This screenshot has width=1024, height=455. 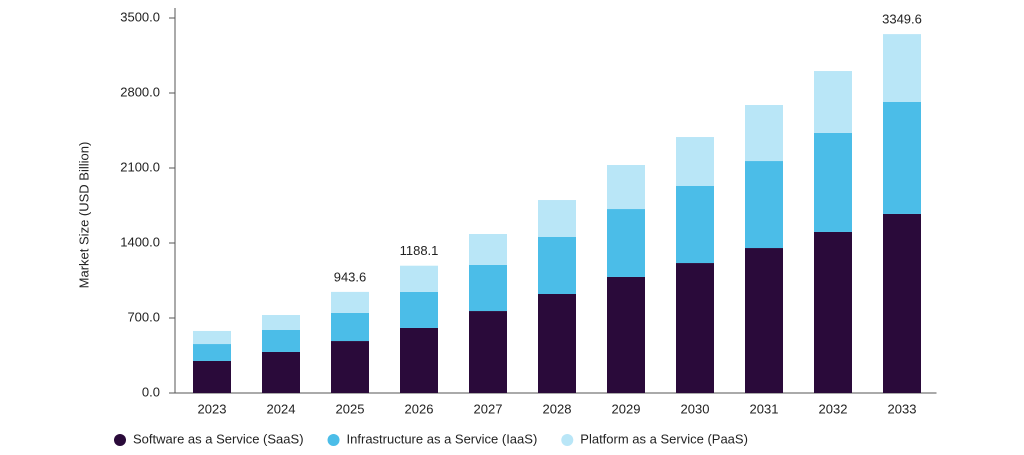 I want to click on y-tick-label: 3500.0, so click(x=140, y=16).